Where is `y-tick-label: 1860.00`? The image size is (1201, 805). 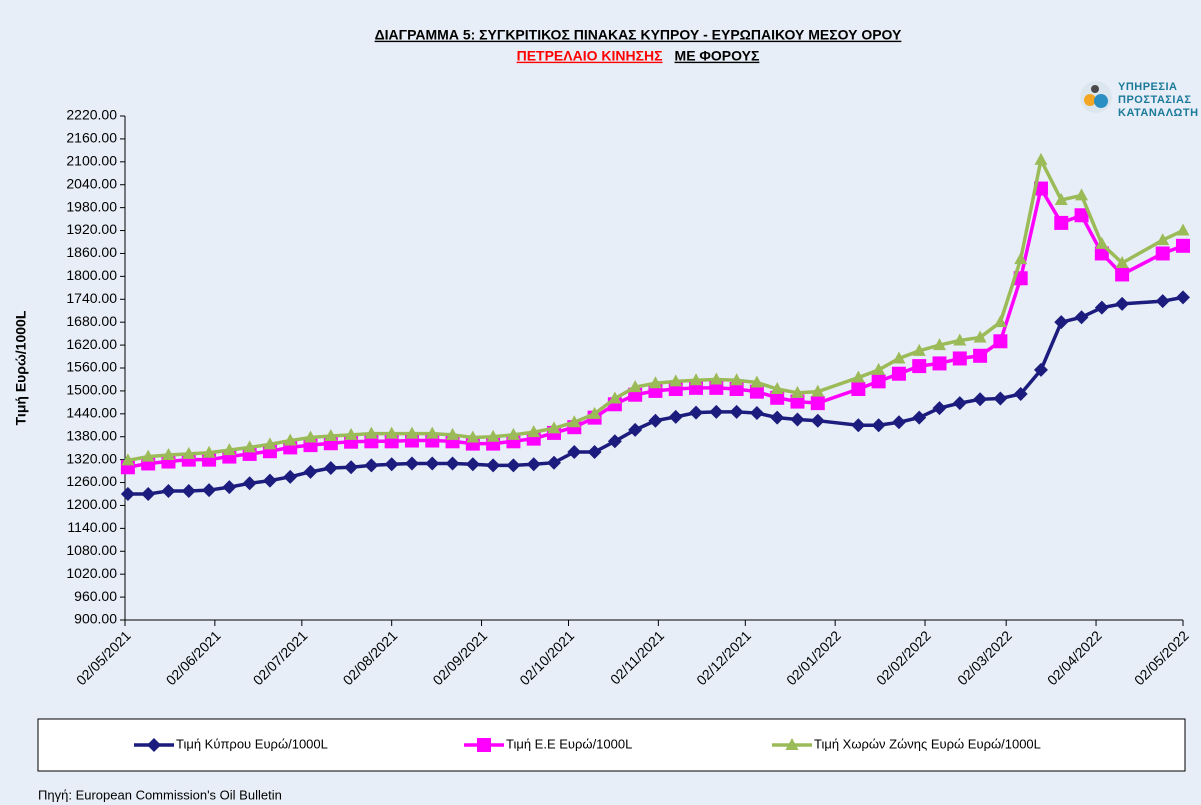
y-tick-label: 1860.00 is located at coordinates (91, 252).